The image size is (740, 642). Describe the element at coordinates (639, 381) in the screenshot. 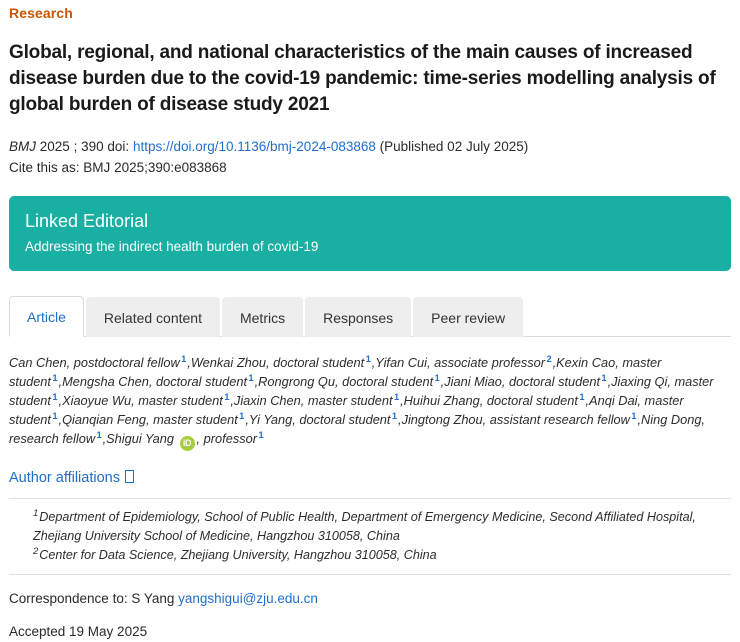

I see `author-name: Jiaxing Qi` at that location.